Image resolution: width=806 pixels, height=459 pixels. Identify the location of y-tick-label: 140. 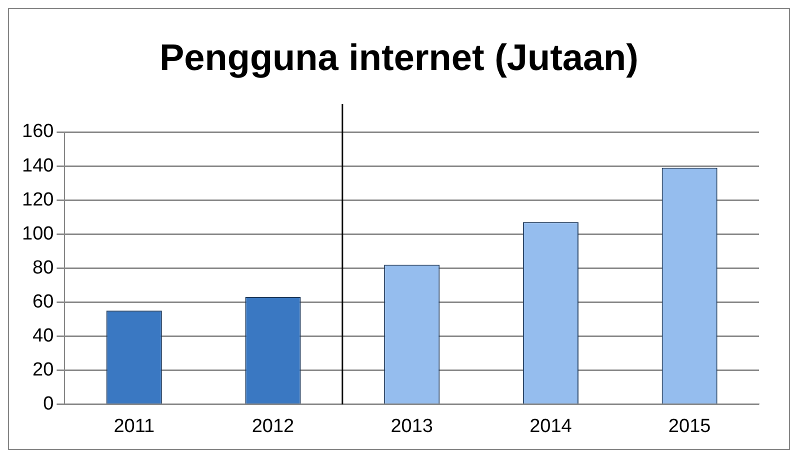
(38, 165).